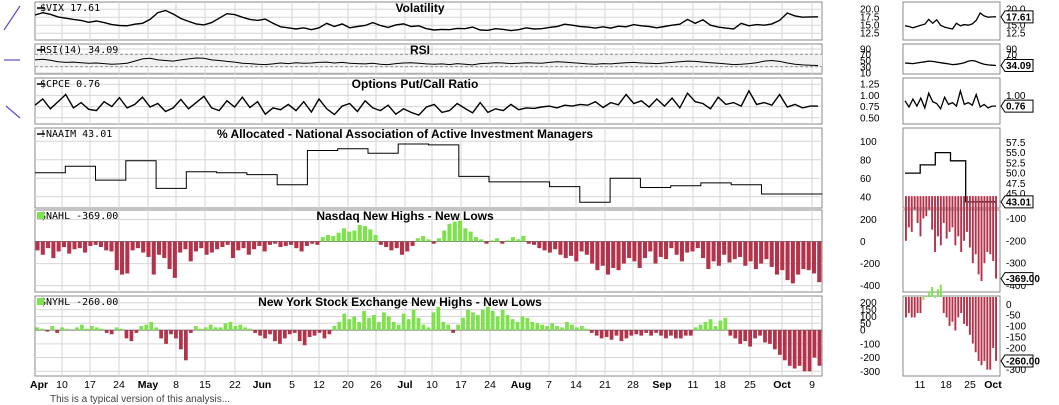  What do you see at coordinates (866, 160) in the screenshot?
I see `y-tick-label: 80` at bounding box center [866, 160].